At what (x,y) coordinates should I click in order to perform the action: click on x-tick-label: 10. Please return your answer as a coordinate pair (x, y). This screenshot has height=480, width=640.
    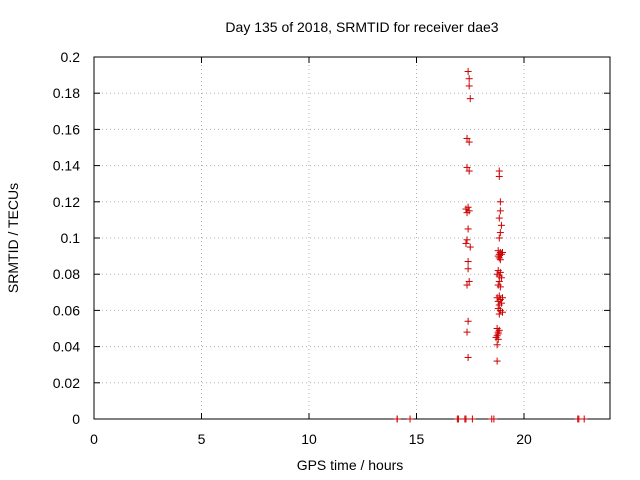
    Looking at the image, I should click on (309, 439).